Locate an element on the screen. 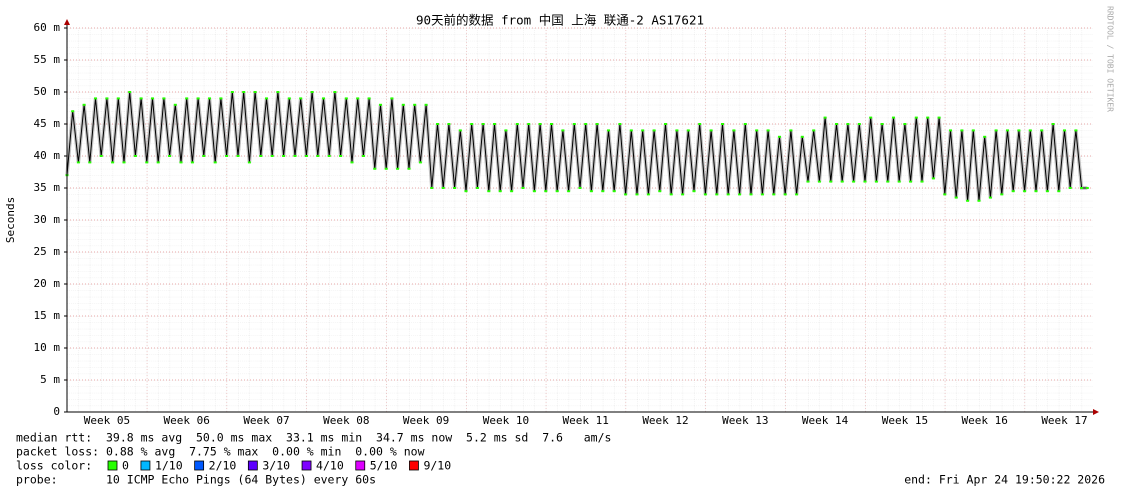 The width and height of the screenshot is (1121, 494). y-tick-label: 35 m is located at coordinates (47, 187).